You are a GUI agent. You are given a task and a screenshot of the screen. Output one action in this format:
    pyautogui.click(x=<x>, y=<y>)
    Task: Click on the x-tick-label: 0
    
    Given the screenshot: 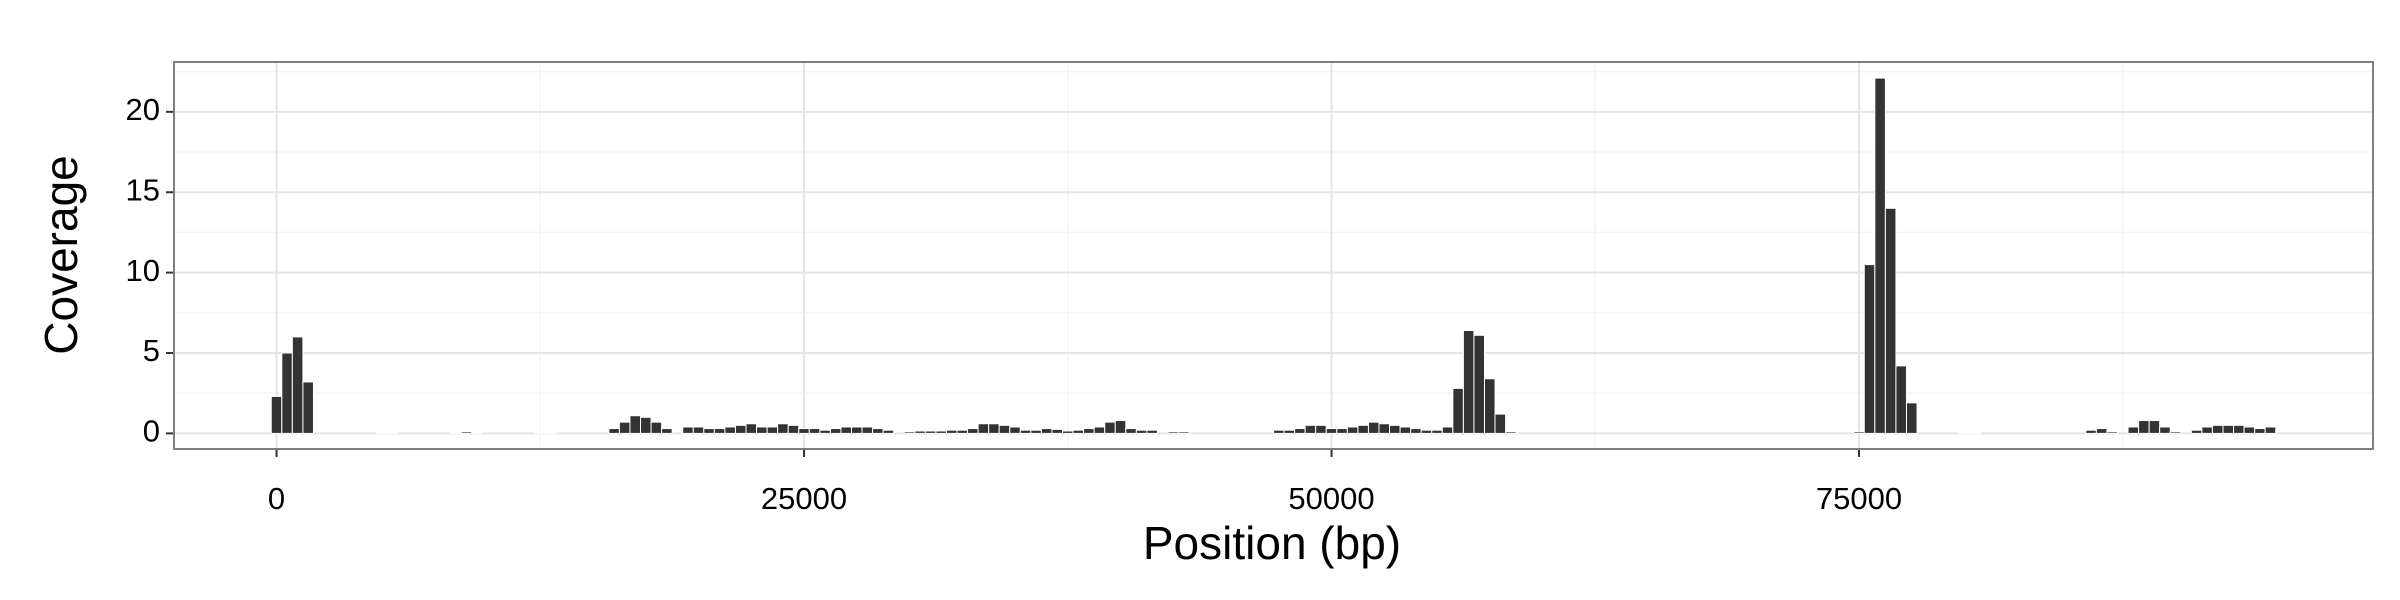 What is the action you would take?
    pyautogui.click(x=276, y=498)
    